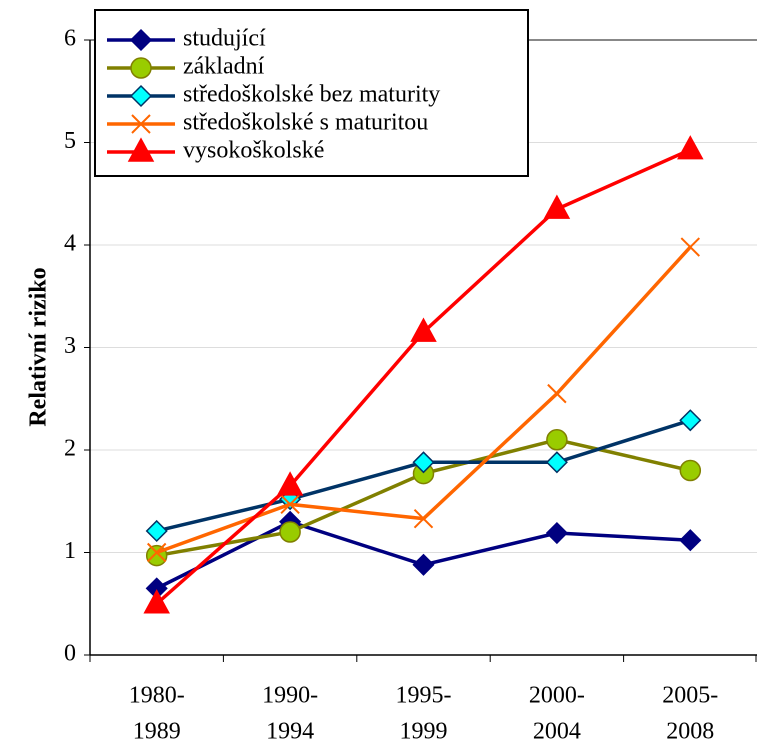 The width and height of the screenshot is (757, 751). Describe the element at coordinates (70, 39) in the screenshot. I see `y-tick-label: 6` at that location.